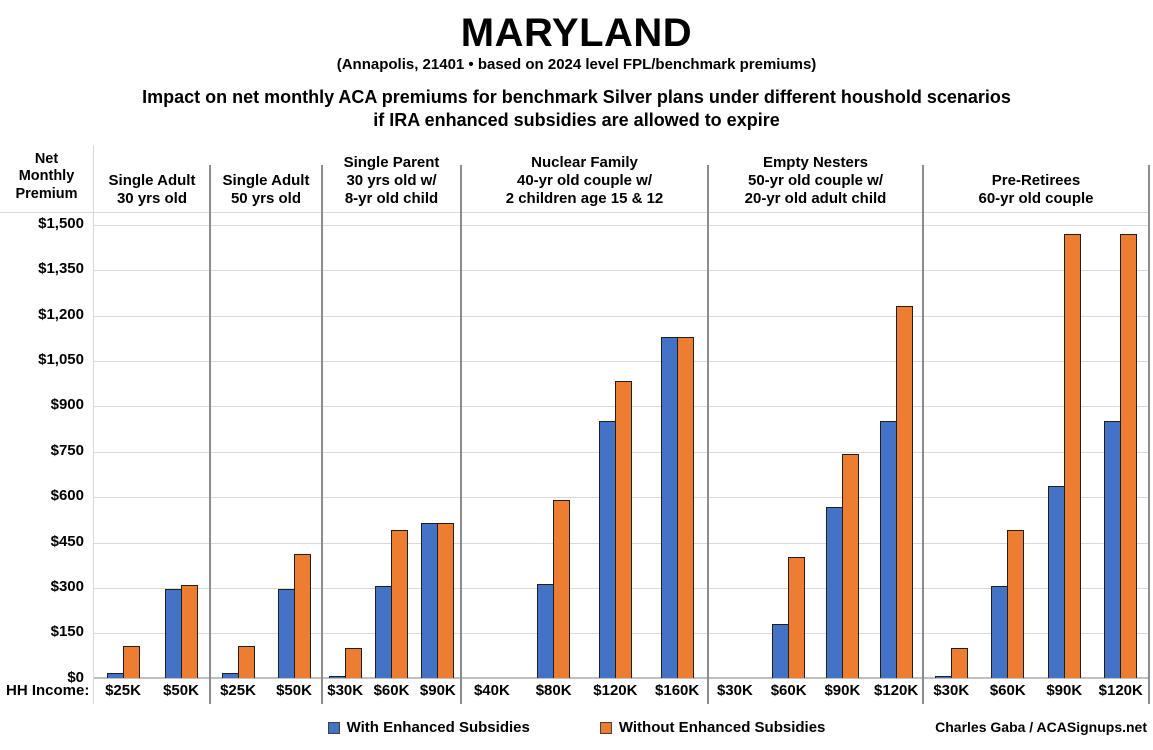  Describe the element at coordinates (266, 199) in the screenshot. I see `group-header-line: 50 yrs old` at that location.